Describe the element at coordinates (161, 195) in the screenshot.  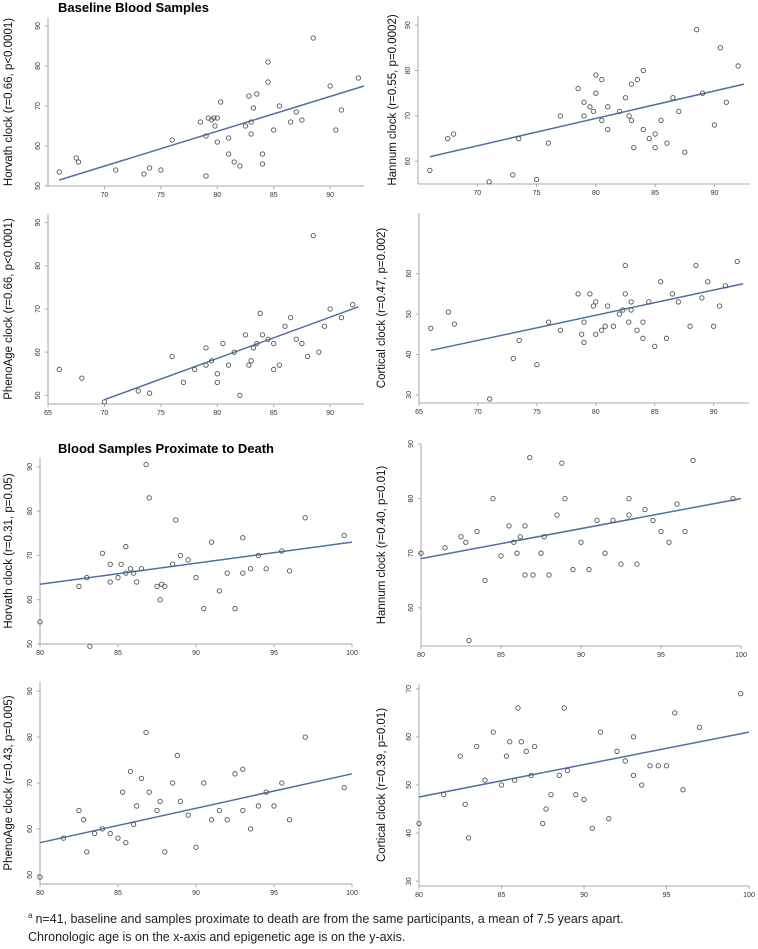
I see `x-tick-label: 75` at that location.